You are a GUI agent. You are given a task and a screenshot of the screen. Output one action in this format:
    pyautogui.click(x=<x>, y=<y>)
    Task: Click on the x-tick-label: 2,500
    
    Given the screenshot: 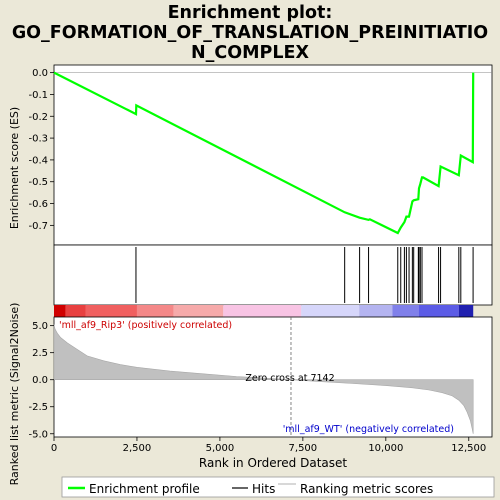 What is the action you would take?
    pyautogui.click(x=137, y=448)
    